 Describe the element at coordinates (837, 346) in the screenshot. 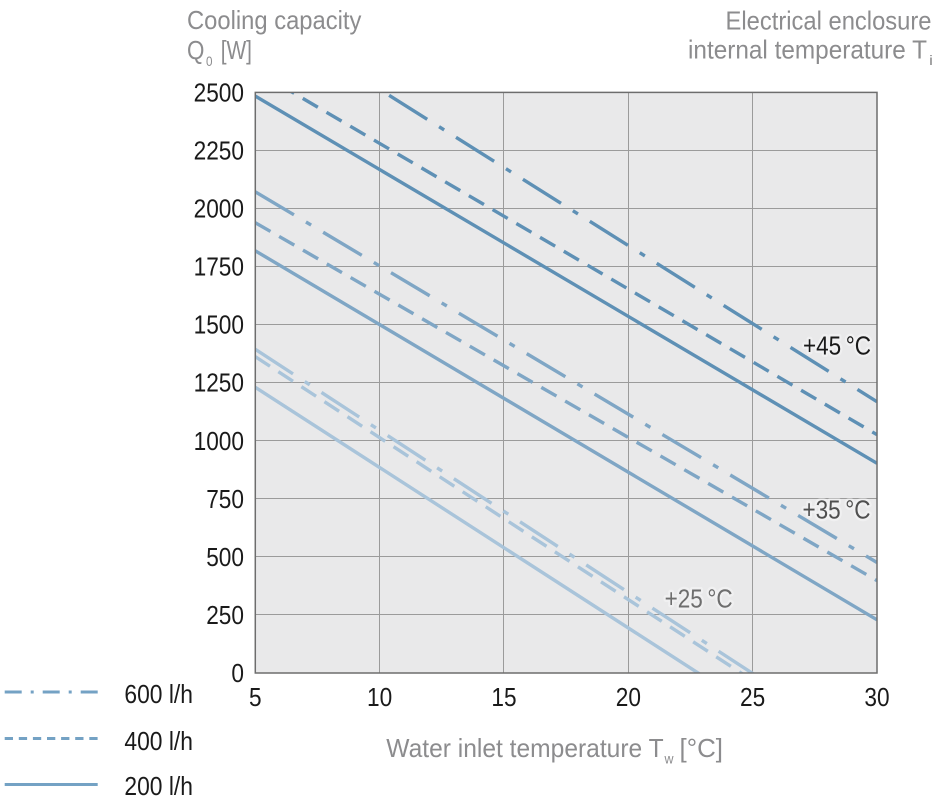

I see `svg-text: +45 °C` at that location.